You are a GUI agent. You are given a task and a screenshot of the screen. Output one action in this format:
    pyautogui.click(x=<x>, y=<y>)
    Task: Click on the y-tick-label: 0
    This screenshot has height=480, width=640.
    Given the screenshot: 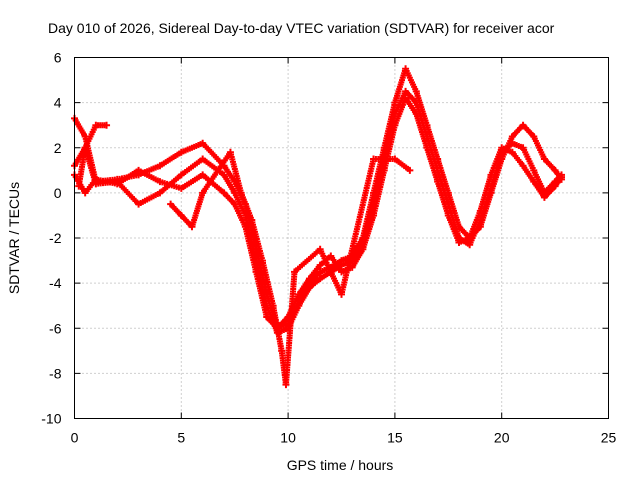 What is the action you would take?
    pyautogui.click(x=58, y=193)
    